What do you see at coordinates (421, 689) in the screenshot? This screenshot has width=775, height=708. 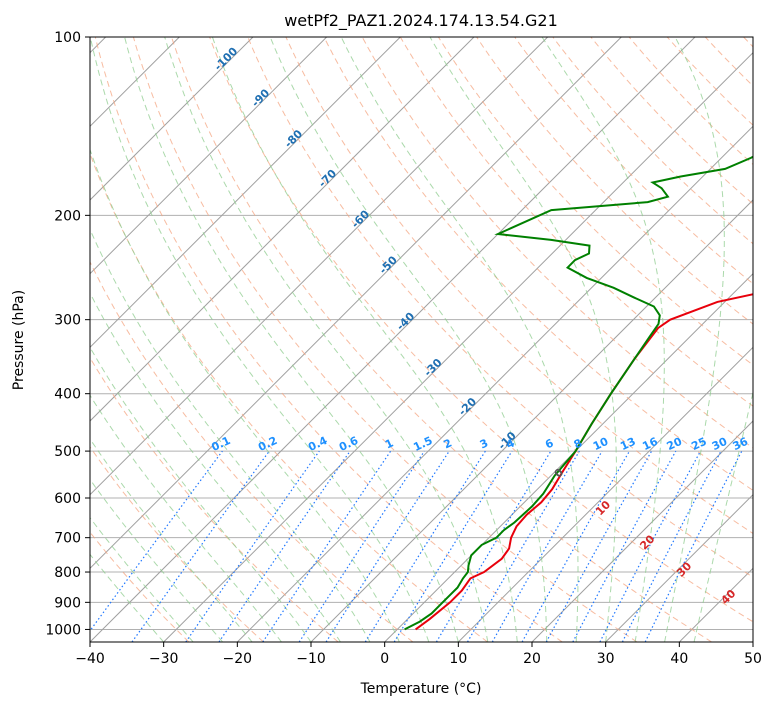 I see `x-axis-label: Temperature (°C)` at bounding box center [421, 689].